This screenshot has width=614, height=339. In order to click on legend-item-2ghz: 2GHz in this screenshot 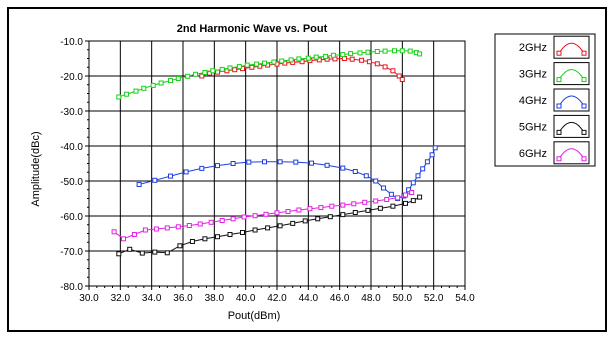, I will do `click(554, 47)`.